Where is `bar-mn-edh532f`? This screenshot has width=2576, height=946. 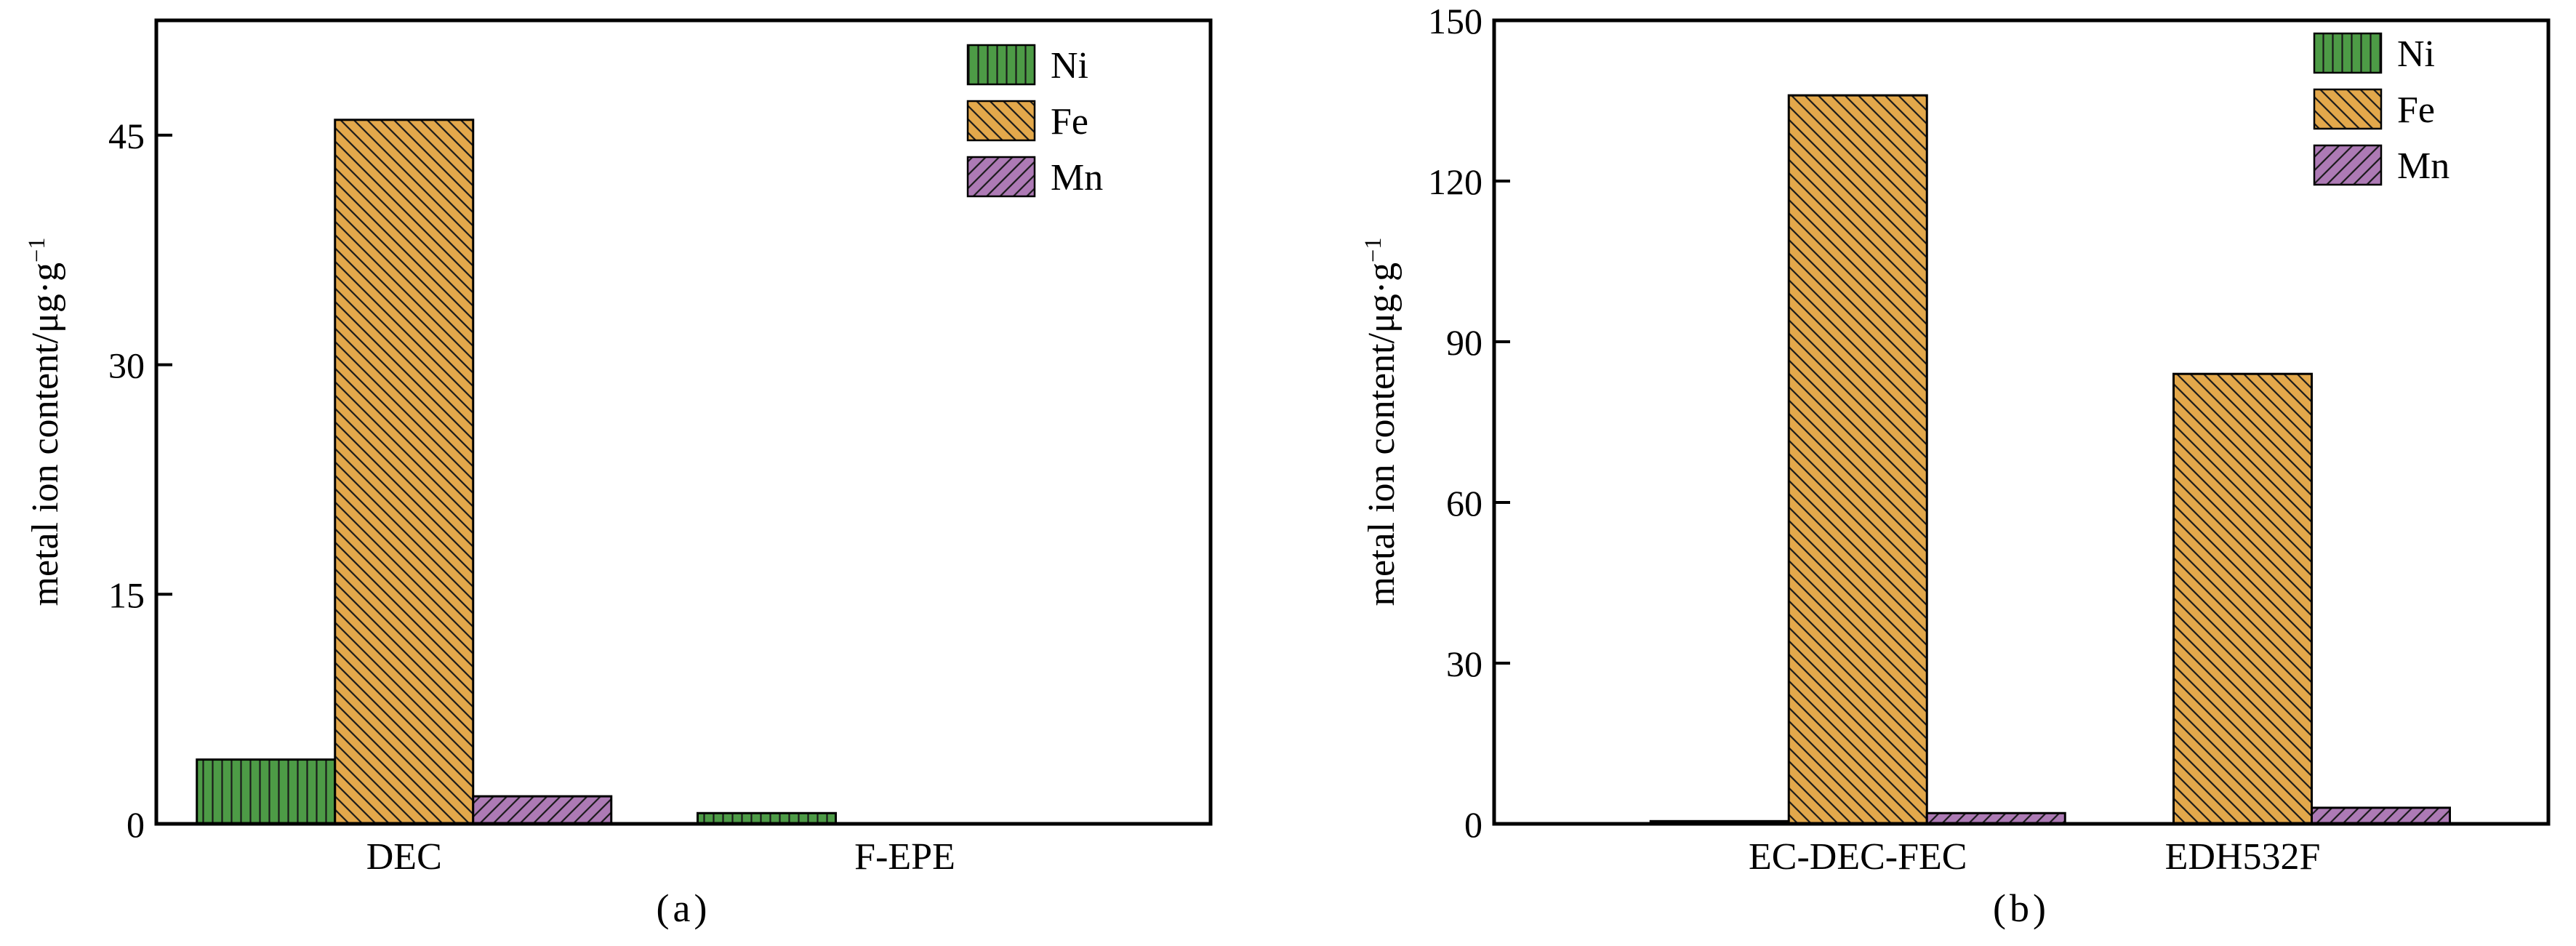 bar-mn-edh532f is located at coordinates (2381, 815).